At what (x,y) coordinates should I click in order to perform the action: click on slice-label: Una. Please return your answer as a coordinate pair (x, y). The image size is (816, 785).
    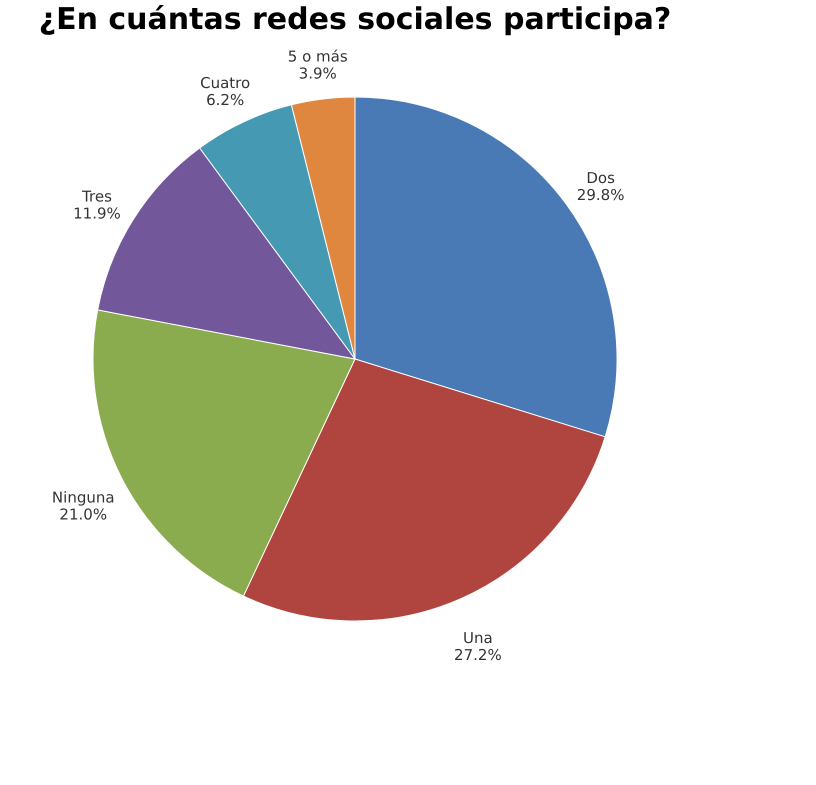
    Looking at the image, I should click on (478, 638).